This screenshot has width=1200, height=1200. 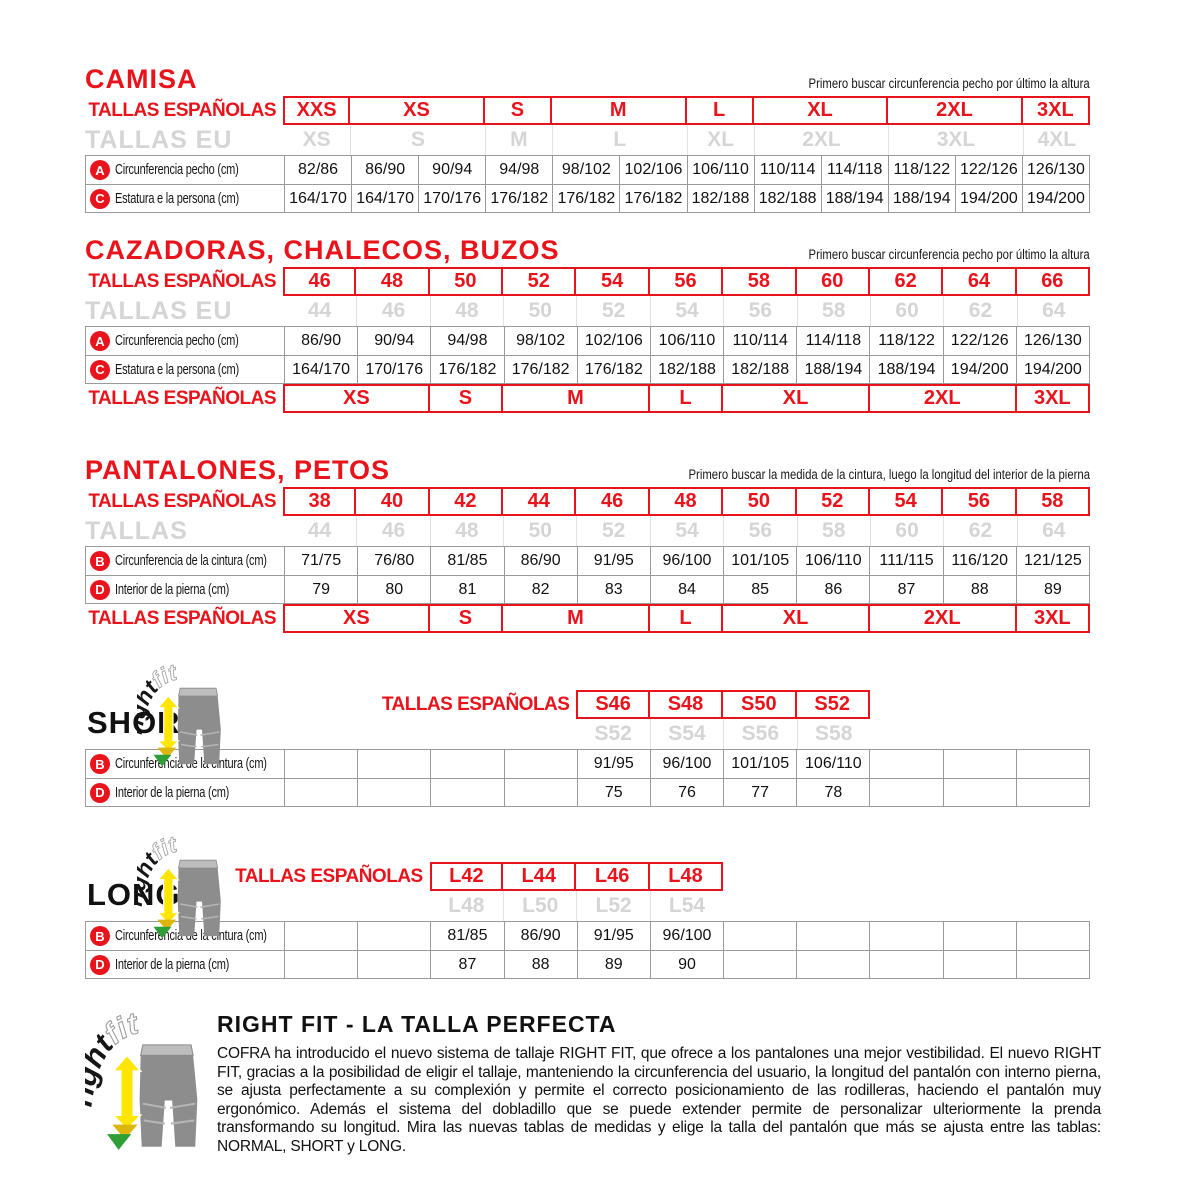 I want to click on pantalones-row-label-text-B: Circunferencia de la cintura (cm), so click(x=191, y=561).